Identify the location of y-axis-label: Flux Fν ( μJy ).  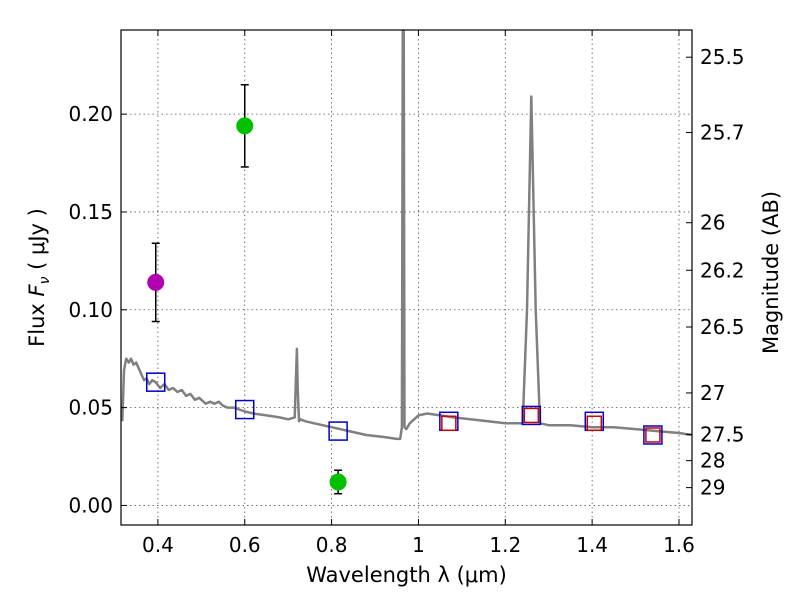
(39, 277).